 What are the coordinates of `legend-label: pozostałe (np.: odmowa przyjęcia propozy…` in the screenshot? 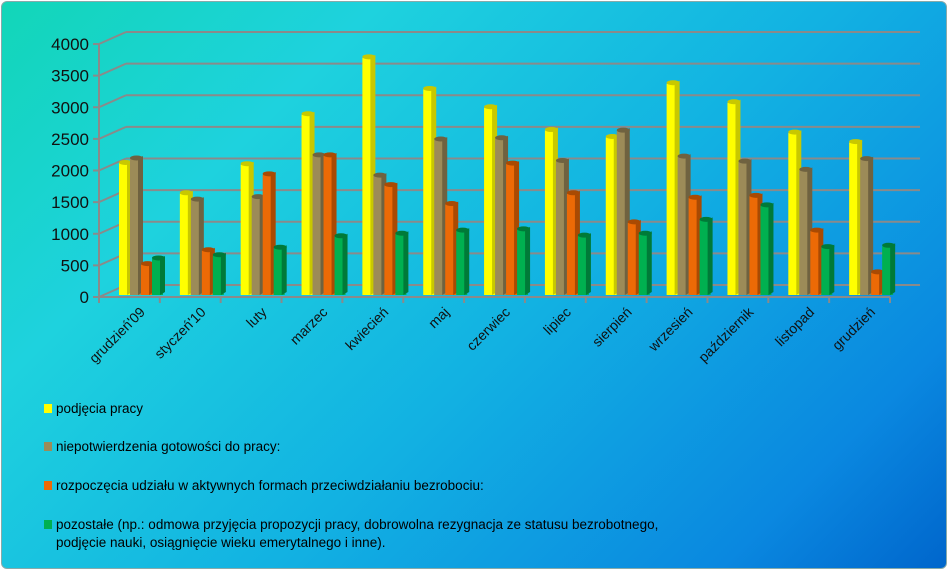 It's located at (357, 524).